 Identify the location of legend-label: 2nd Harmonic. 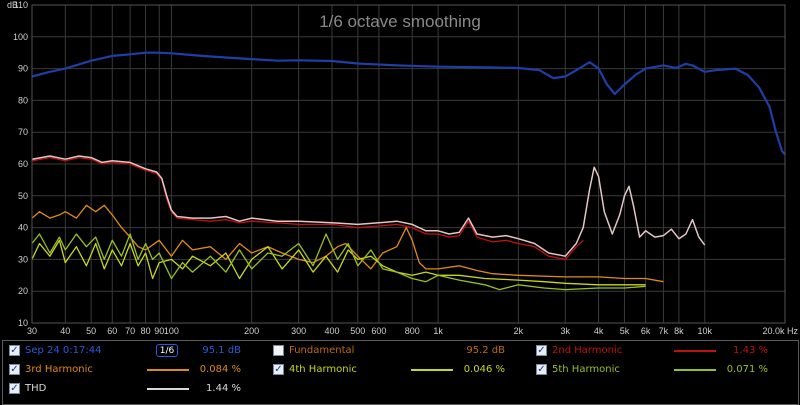
(587, 350).